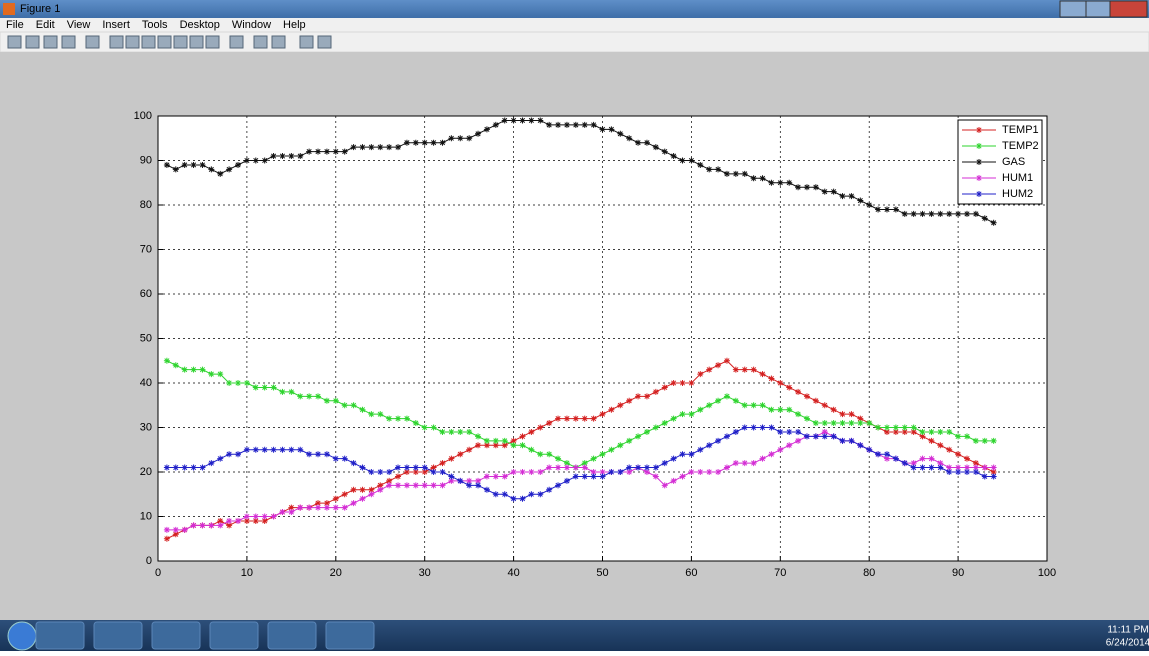 The height and width of the screenshot is (656, 1149). I want to click on menu-item: Tools, so click(155, 25).